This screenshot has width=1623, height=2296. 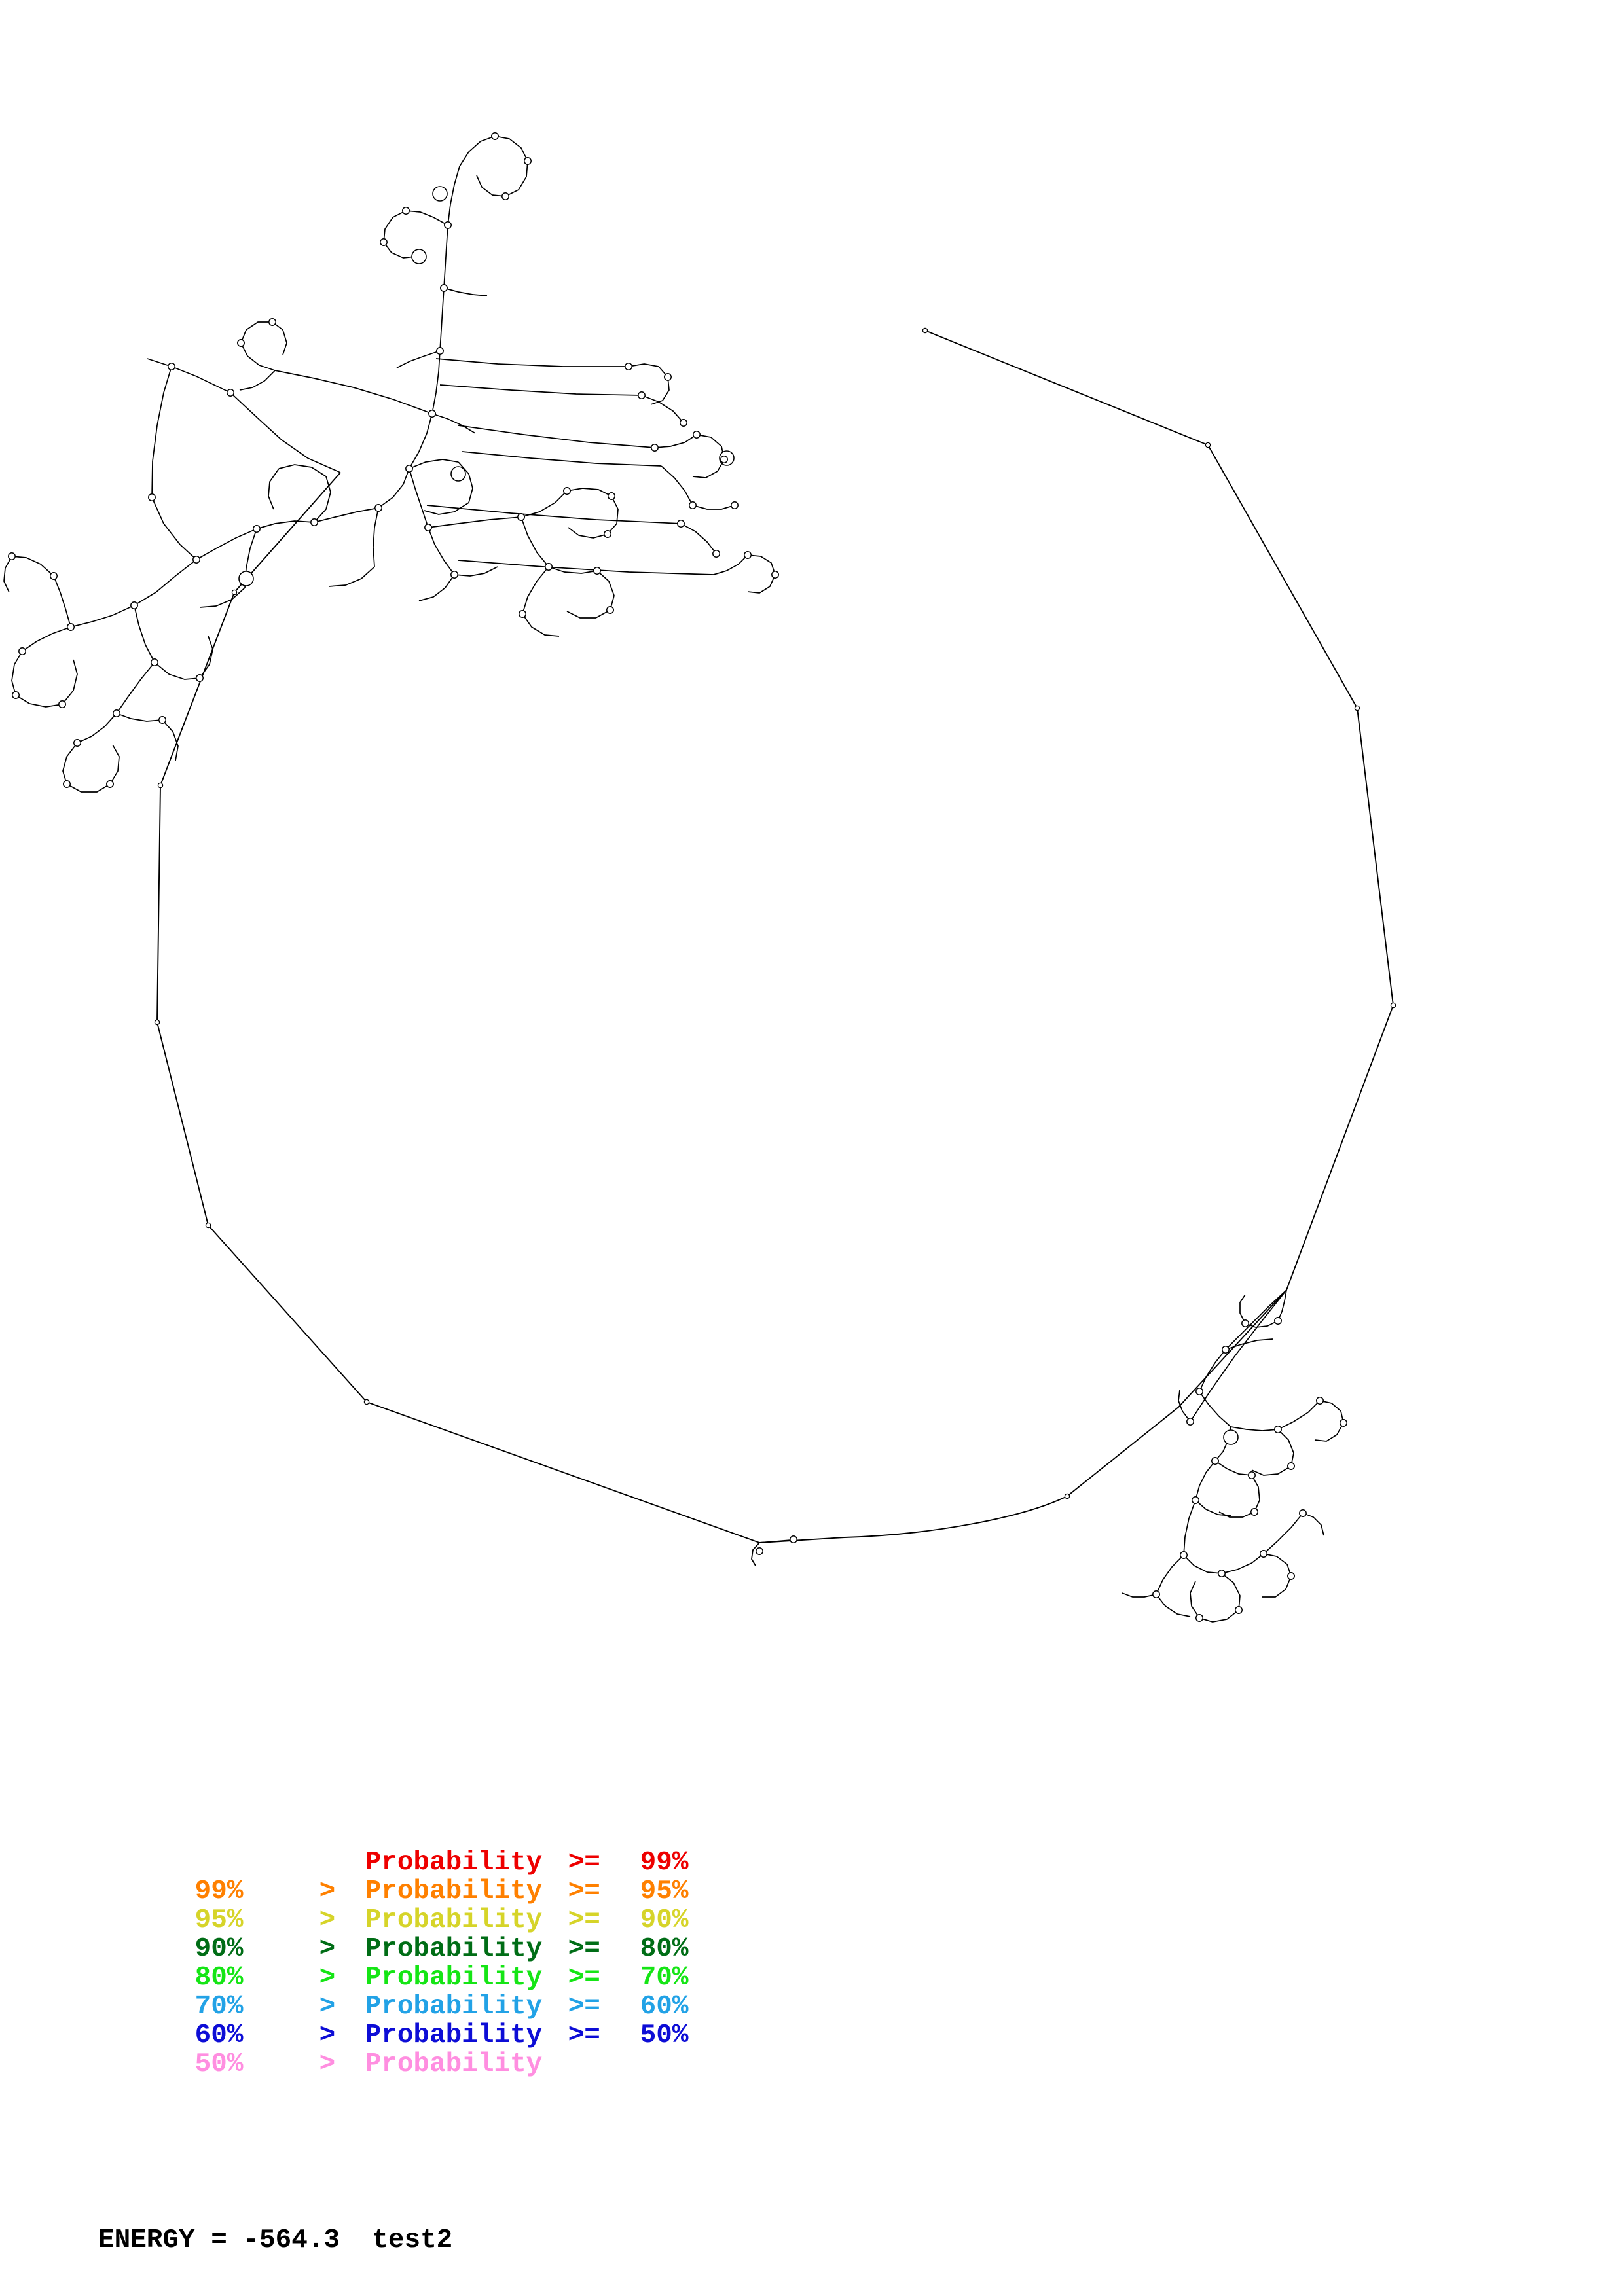 I want to click on legend-word-50: Probability, so click(x=454, y=2035).